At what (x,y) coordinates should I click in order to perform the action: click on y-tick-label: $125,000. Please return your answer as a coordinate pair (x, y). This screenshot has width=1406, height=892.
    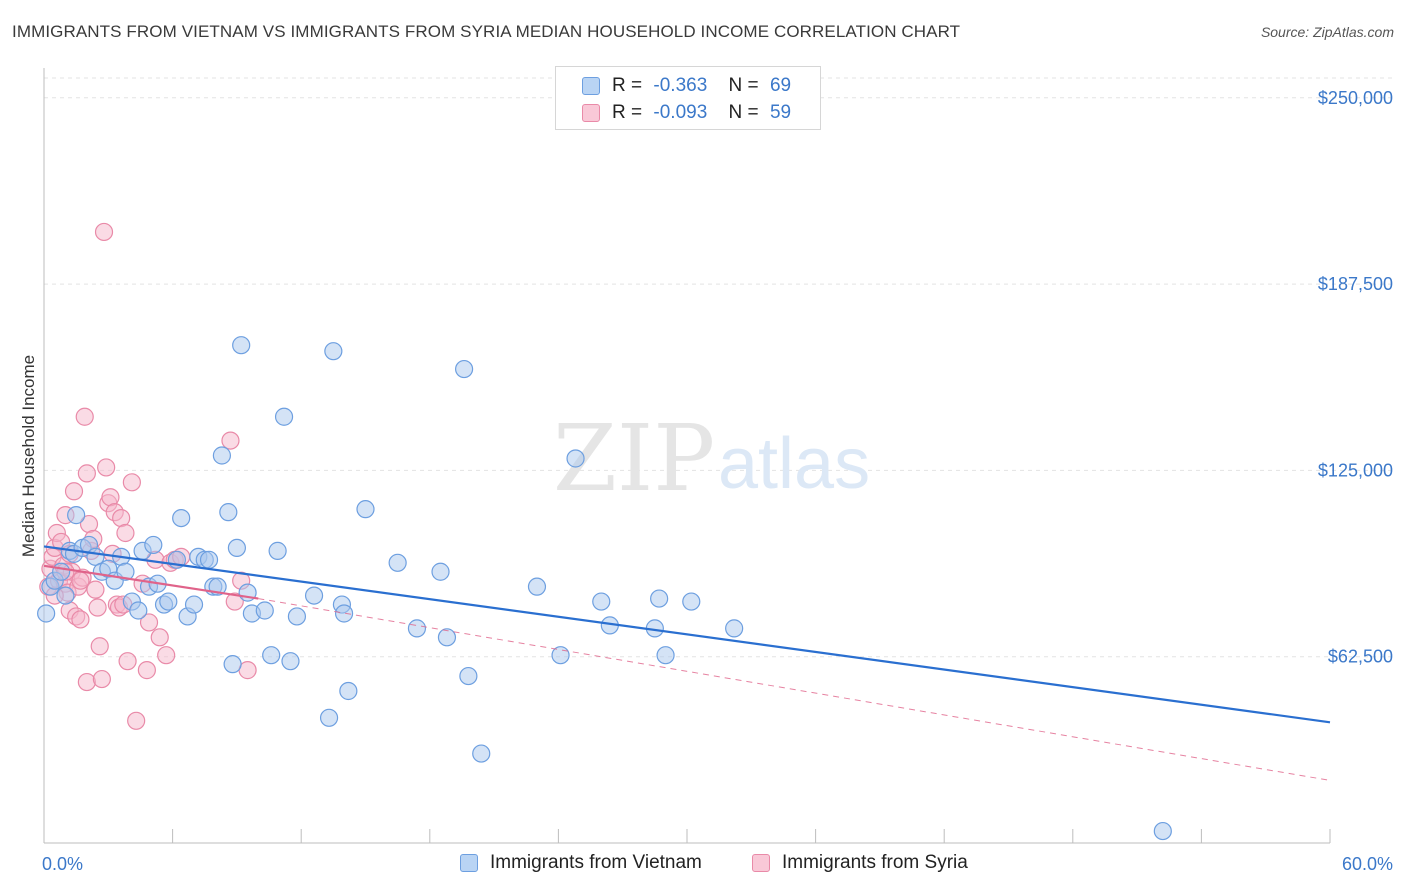
    Looking at the image, I should click on (1355, 470).